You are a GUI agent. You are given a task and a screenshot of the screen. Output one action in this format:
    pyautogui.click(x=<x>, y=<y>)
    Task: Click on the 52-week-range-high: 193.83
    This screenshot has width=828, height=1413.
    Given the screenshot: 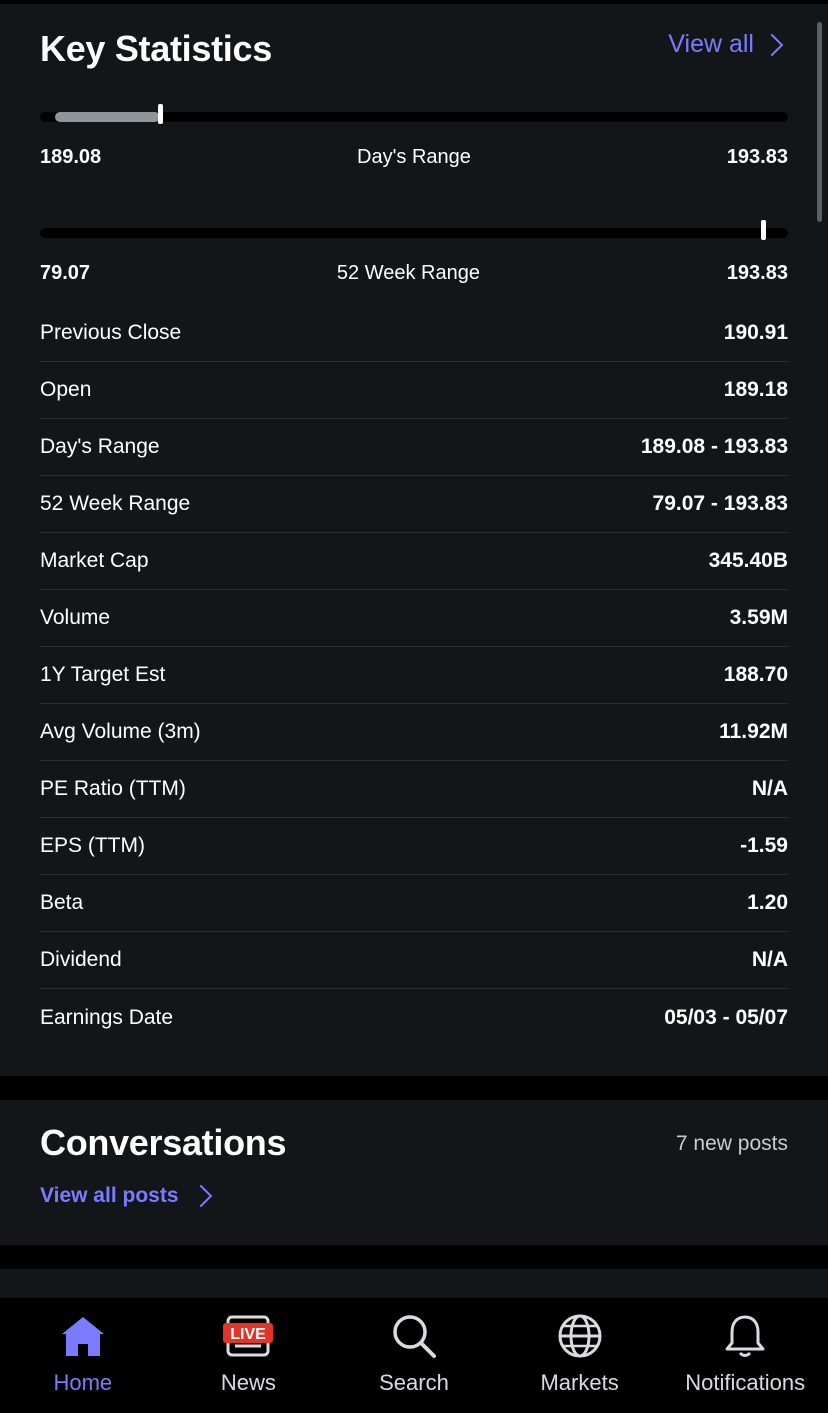 What is the action you would take?
    pyautogui.click(x=757, y=273)
    